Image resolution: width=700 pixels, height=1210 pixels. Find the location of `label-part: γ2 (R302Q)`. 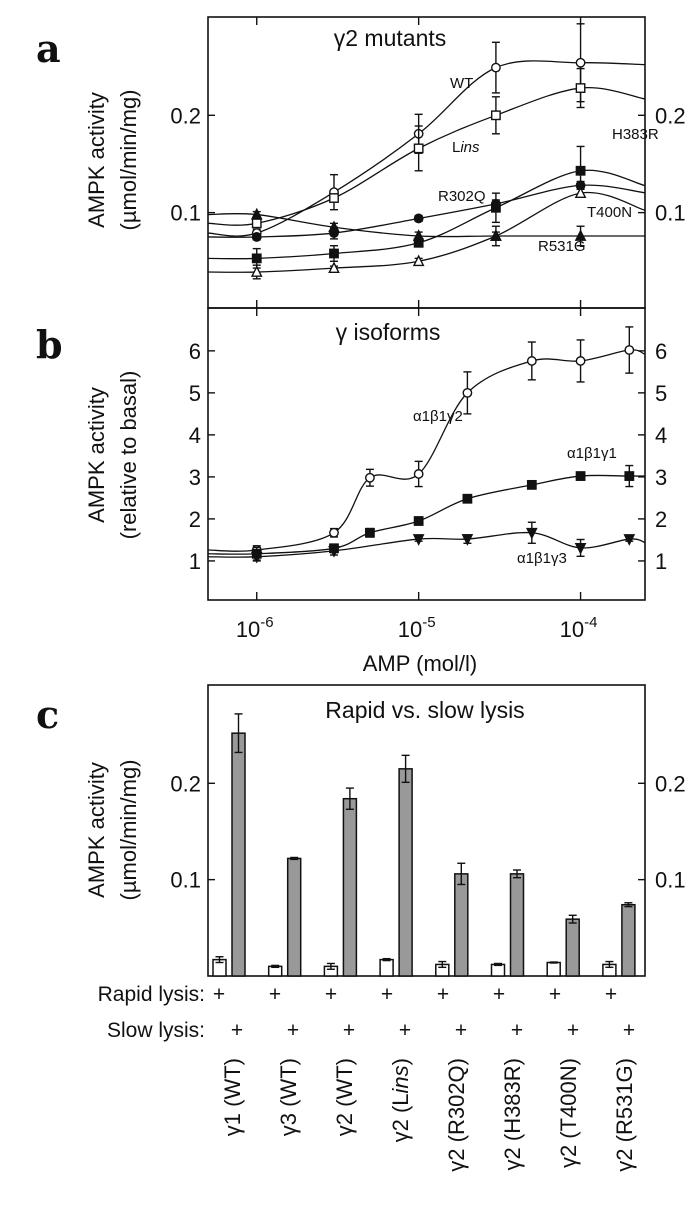

label-part: γ2 (R302Q) is located at coordinates (456, 1115).